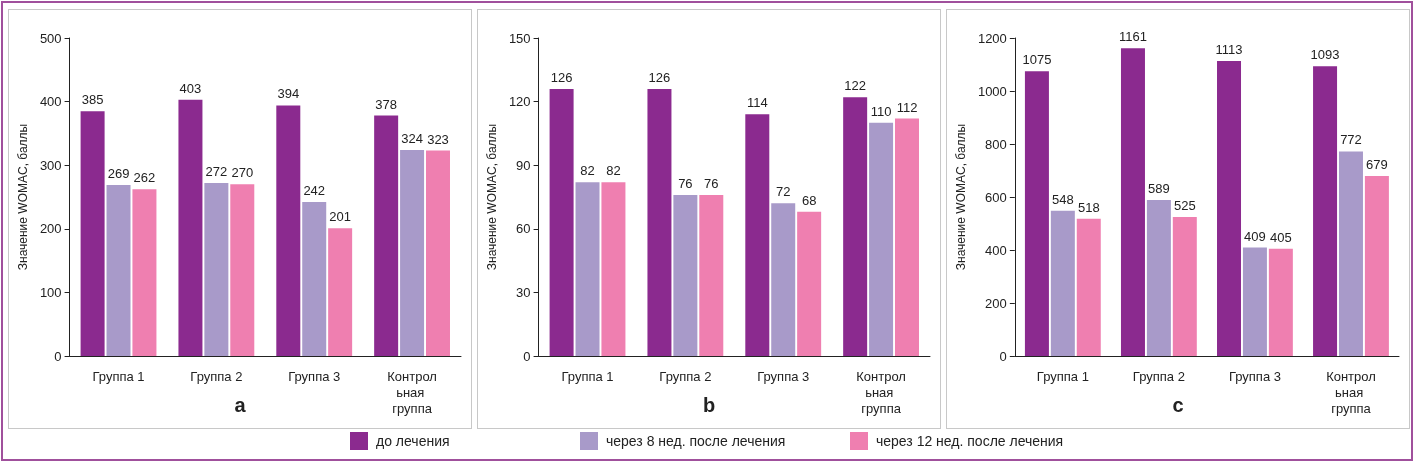 The height and width of the screenshot is (462, 1414). I want to click on data-label: 409, so click(1255, 236).